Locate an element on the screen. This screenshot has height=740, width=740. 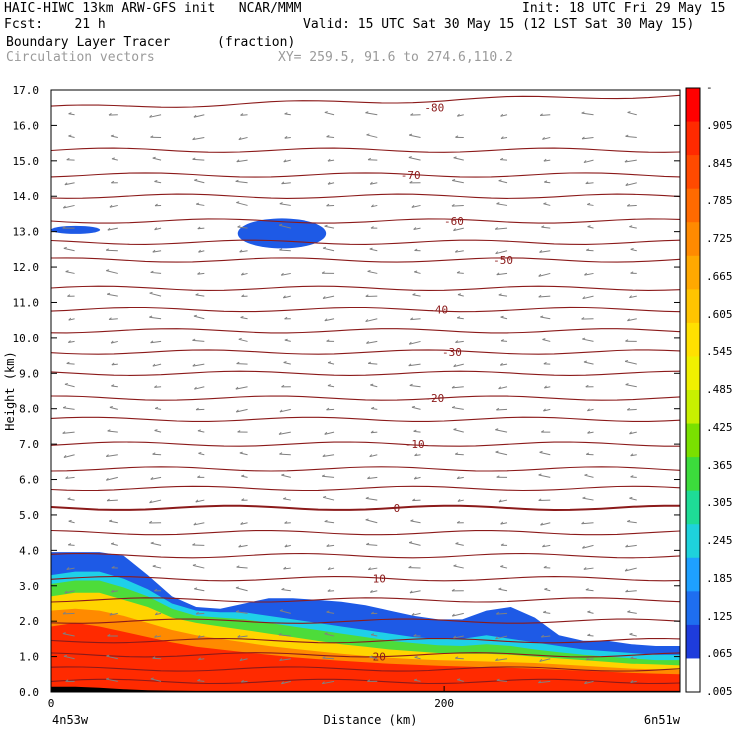
colorbar-label: .785 is located at coordinates (719, 201).